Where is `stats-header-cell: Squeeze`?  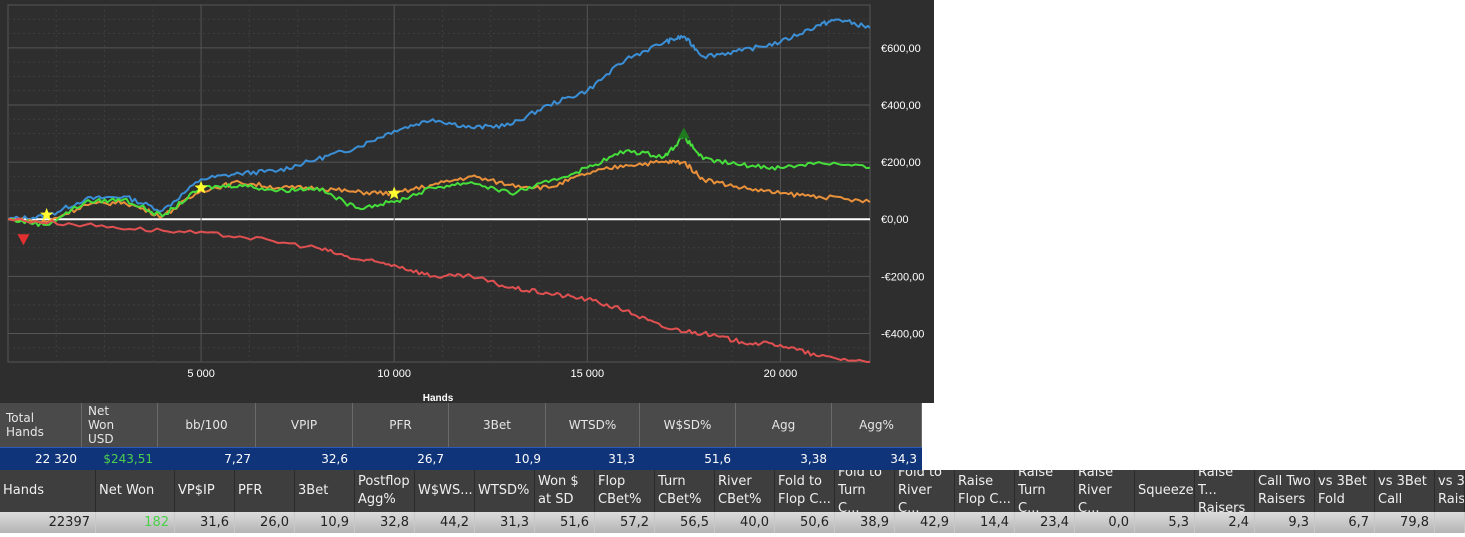
stats-header-cell: Squeeze is located at coordinates (1165, 491).